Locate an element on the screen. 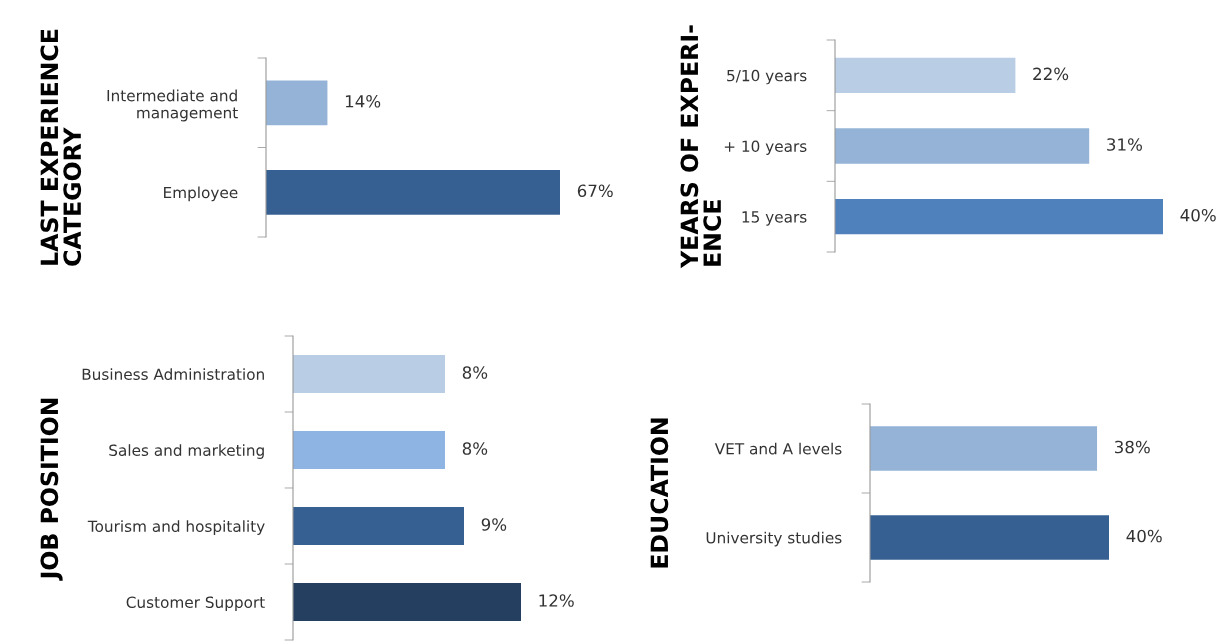 The image size is (1220, 644). data-label: 38% is located at coordinates (1132, 447).